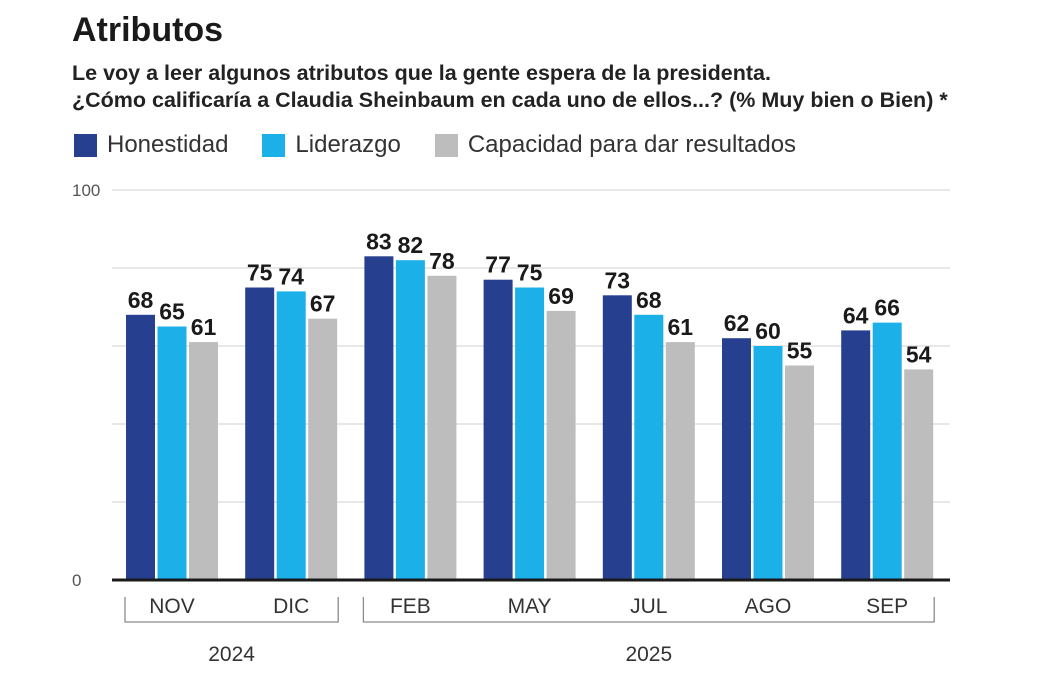 This screenshot has width=1052, height=675. I want to click on year-label-2025: 2025, so click(648, 654).